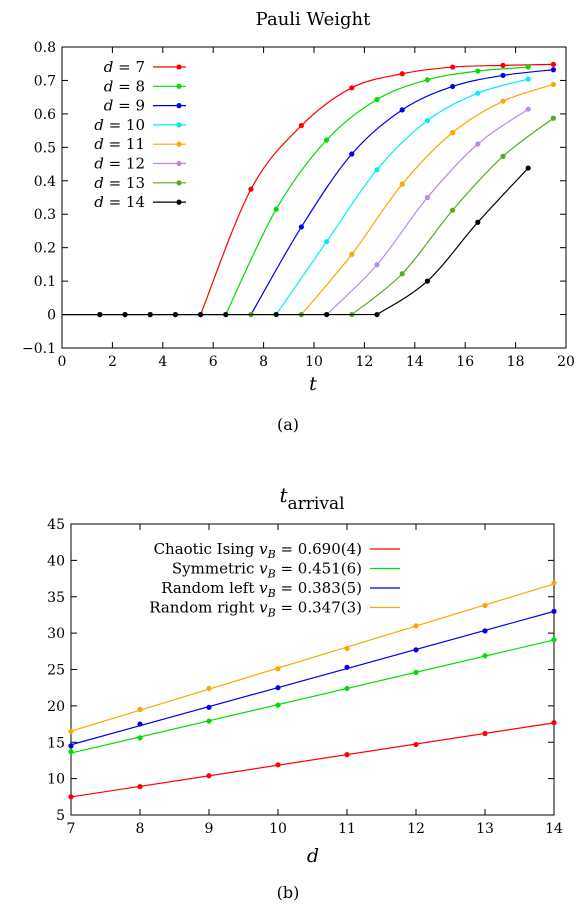 The height and width of the screenshot is (909, 576). I want to click on panel-a-x-tick-label: 4, so click(162, 362).